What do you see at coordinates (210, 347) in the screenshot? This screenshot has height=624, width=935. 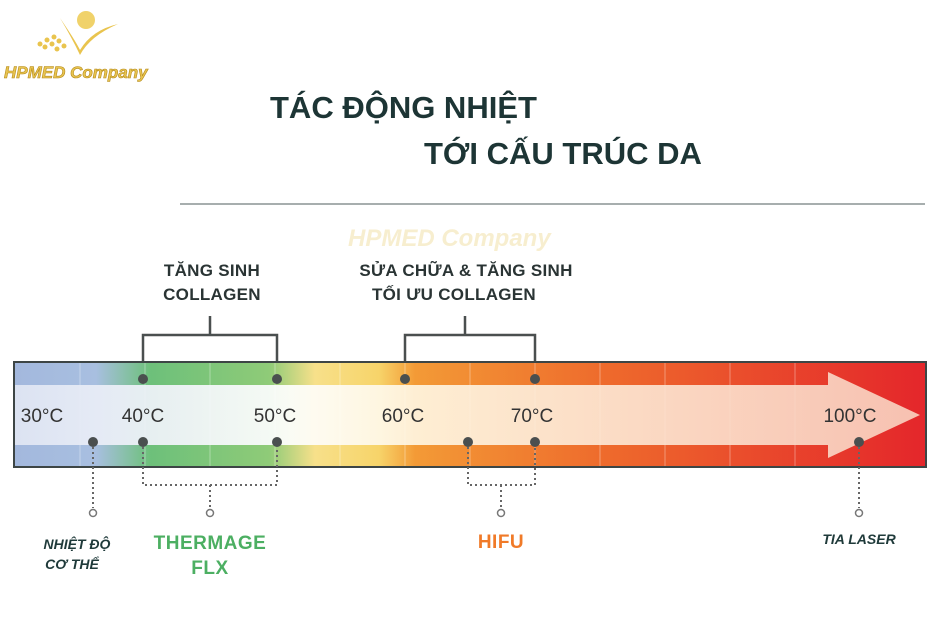 I see `group-1-bracket` at bounding box center [210, 347].